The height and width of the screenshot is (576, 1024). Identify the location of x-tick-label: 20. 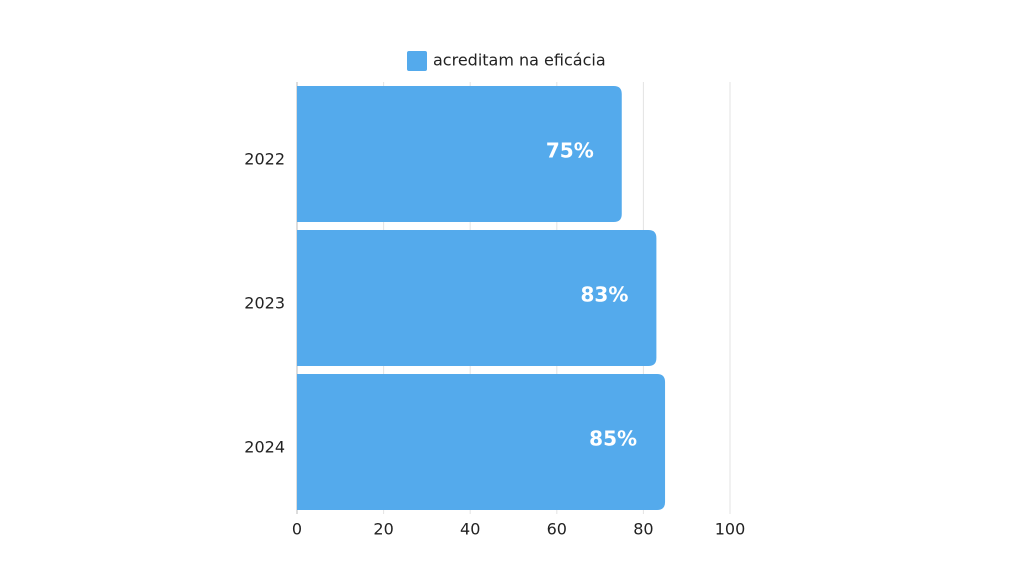
(383, 529).